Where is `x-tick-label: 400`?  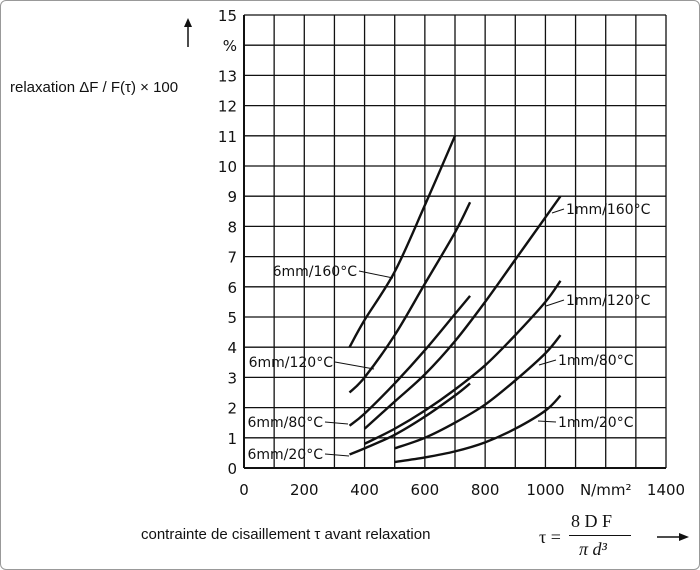
x-tick-label: 400 is located at coordinates (364, 490).